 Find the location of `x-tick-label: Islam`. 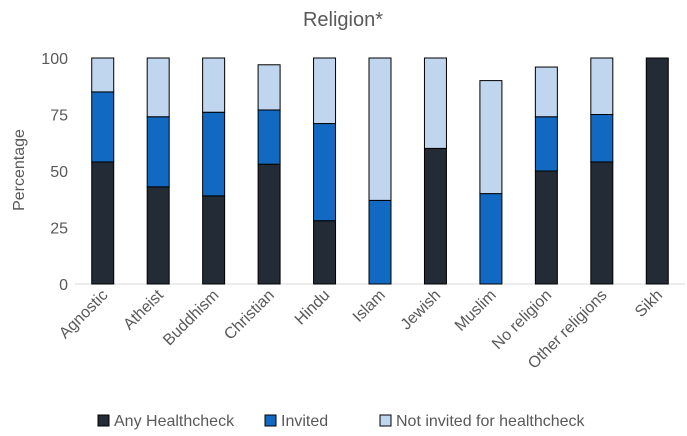

x-tick-label: Islam is located at coordinates (369, 306).